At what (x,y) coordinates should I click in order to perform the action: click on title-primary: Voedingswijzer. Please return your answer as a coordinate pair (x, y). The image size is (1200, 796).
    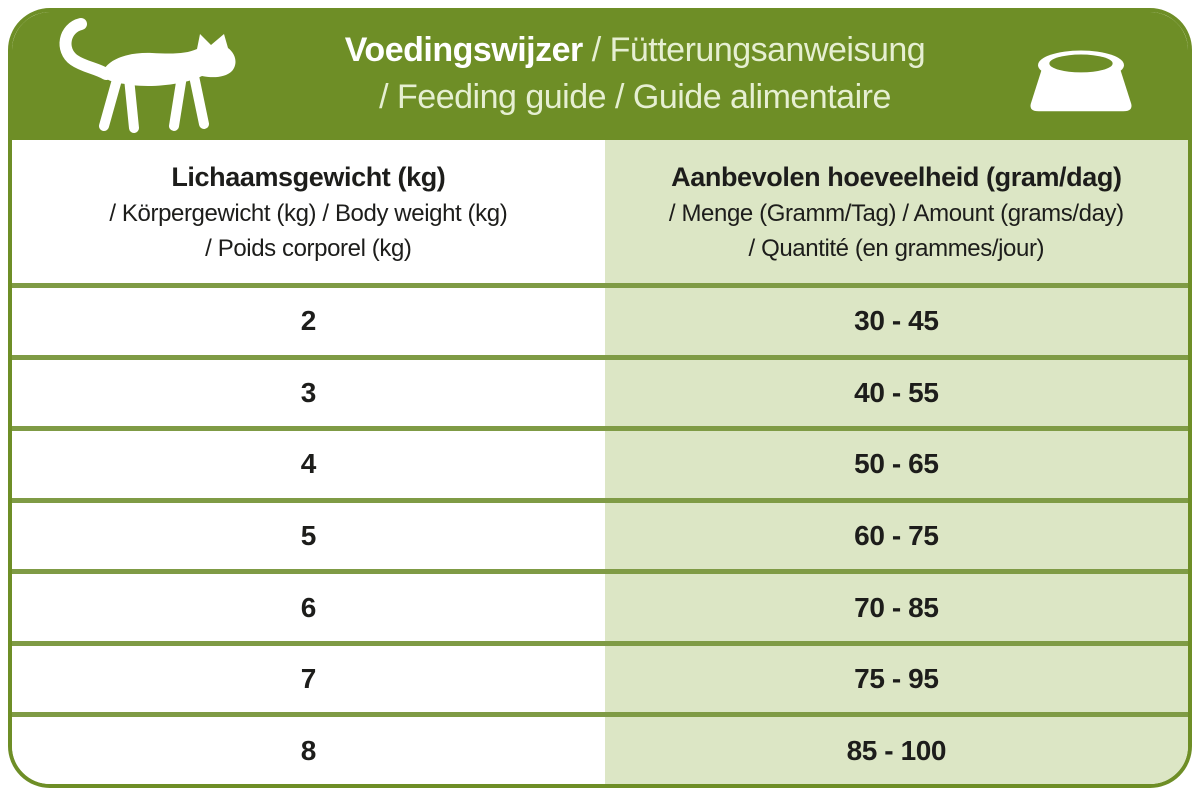
    Looking at the image, I should click on (463, 50).